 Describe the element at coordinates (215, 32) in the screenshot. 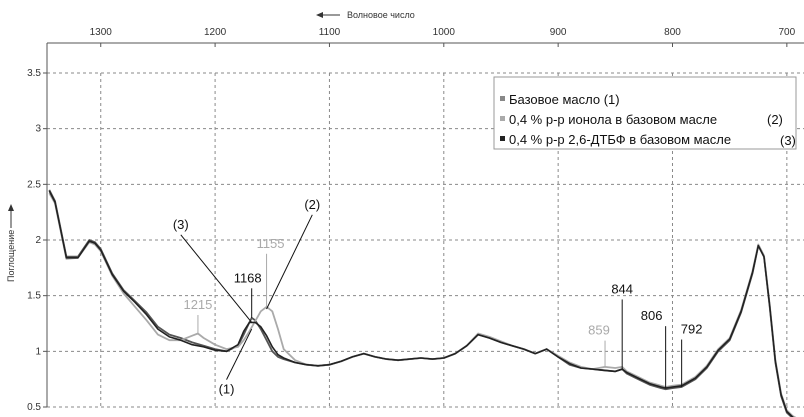

I see `x-tick-label: 1200` at that location.